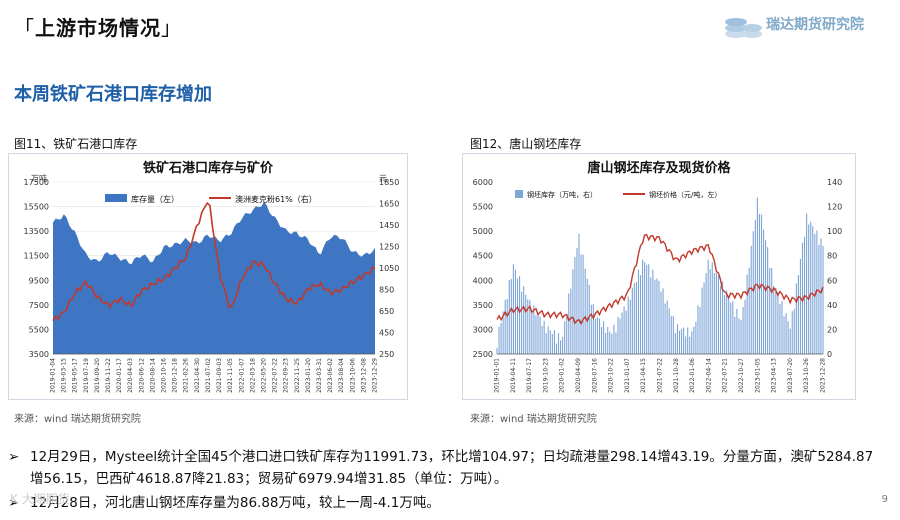 Image resolution: width=900 pixels, height=520 pixels. Describe the element at coordinates (208, 168) in the screenshot. I see `chart-title: 铁矿石港口库存与矿价` at that location.